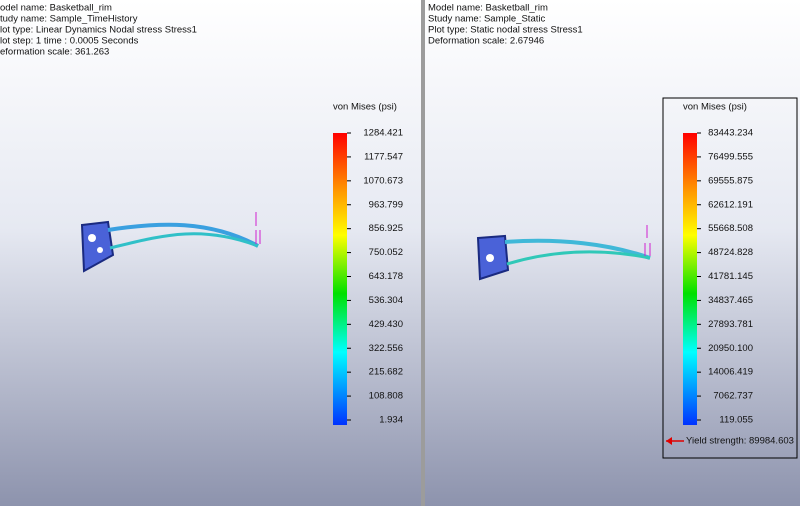 This screenshot has height=511, width=800. What do you see at coordinates (383, 156) in the screenshot?
I see `legend-label: 1177.547` at bounding box center [383, 156].